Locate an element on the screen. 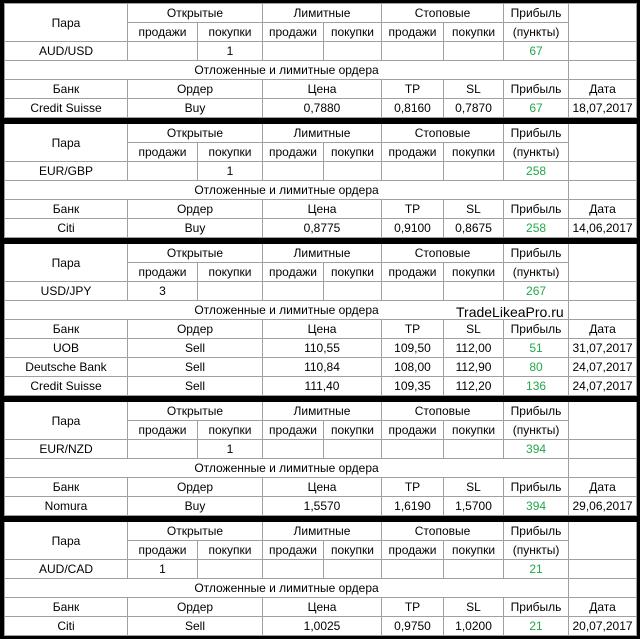 This screenshot has width=640, height=639. sl: 112,90 is located at coordinates (474, 367).